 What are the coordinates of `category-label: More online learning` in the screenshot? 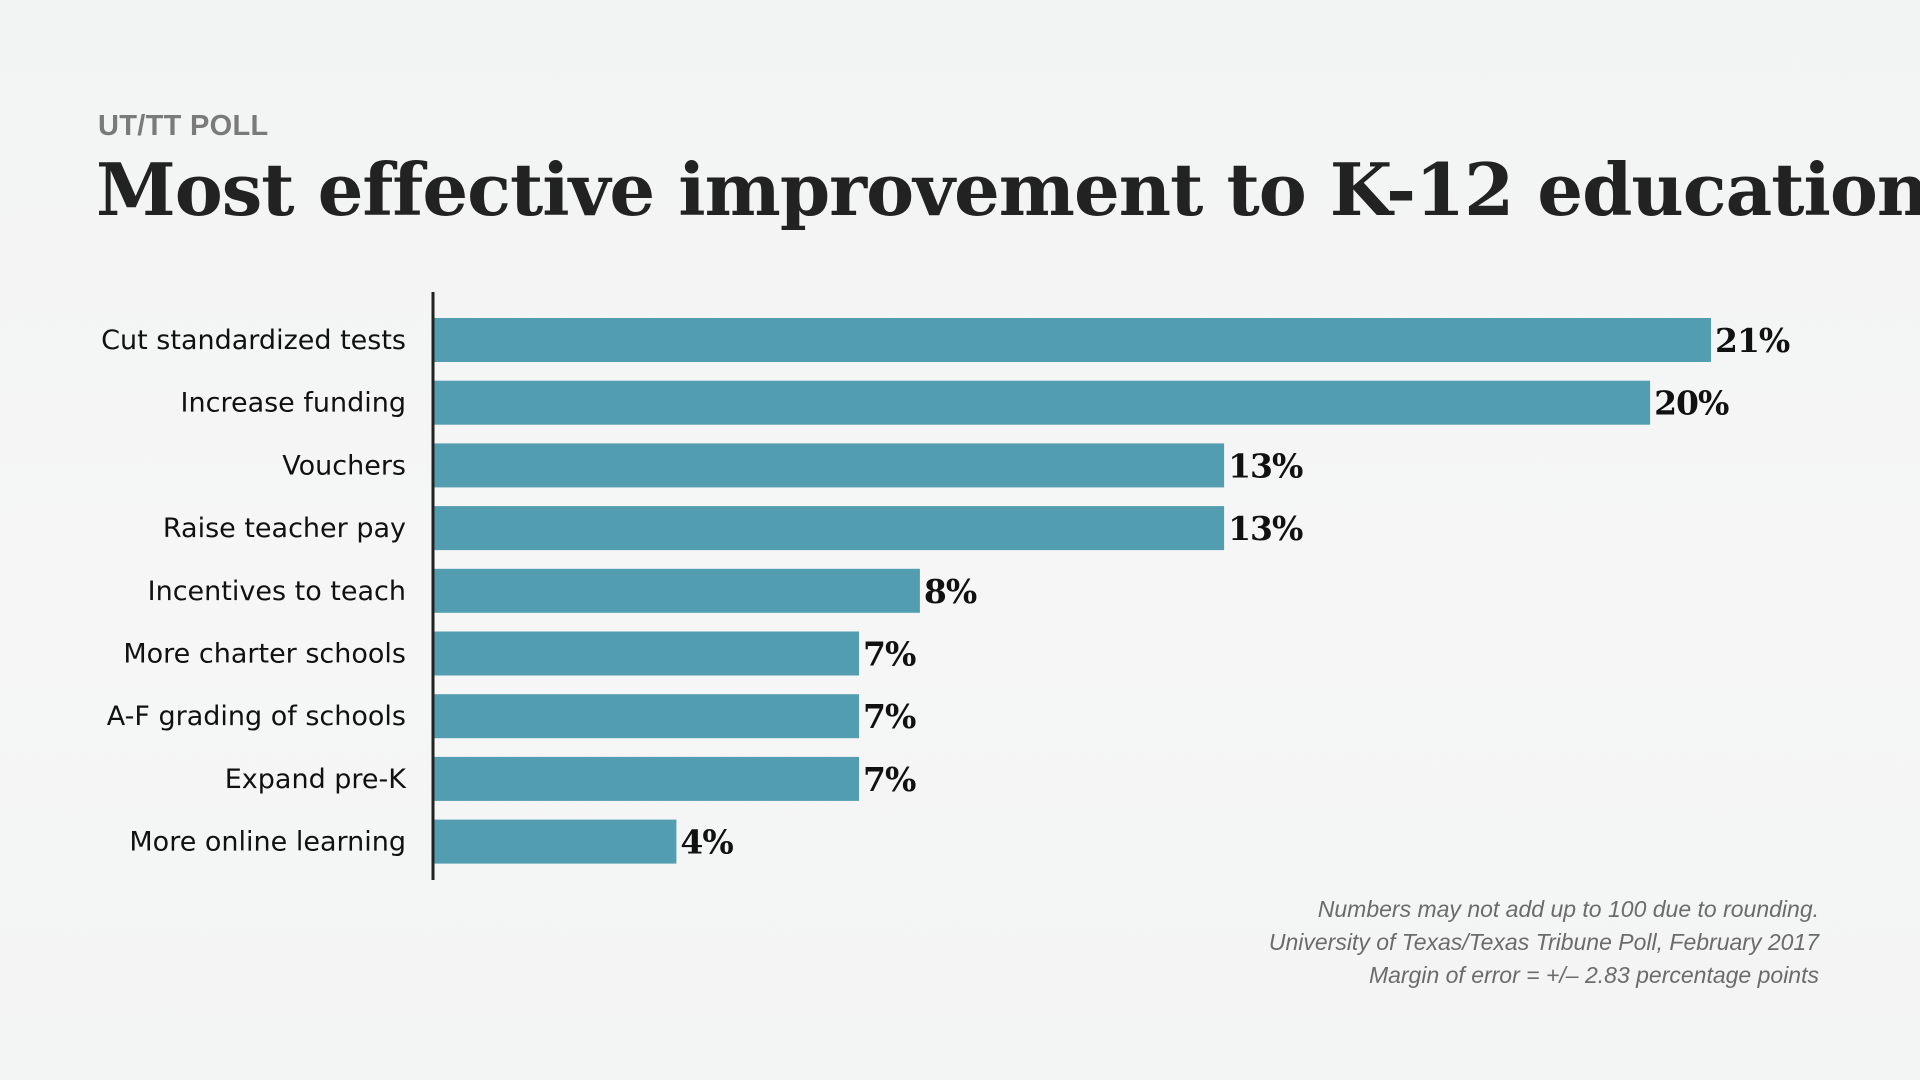 It's located at (267, 842).